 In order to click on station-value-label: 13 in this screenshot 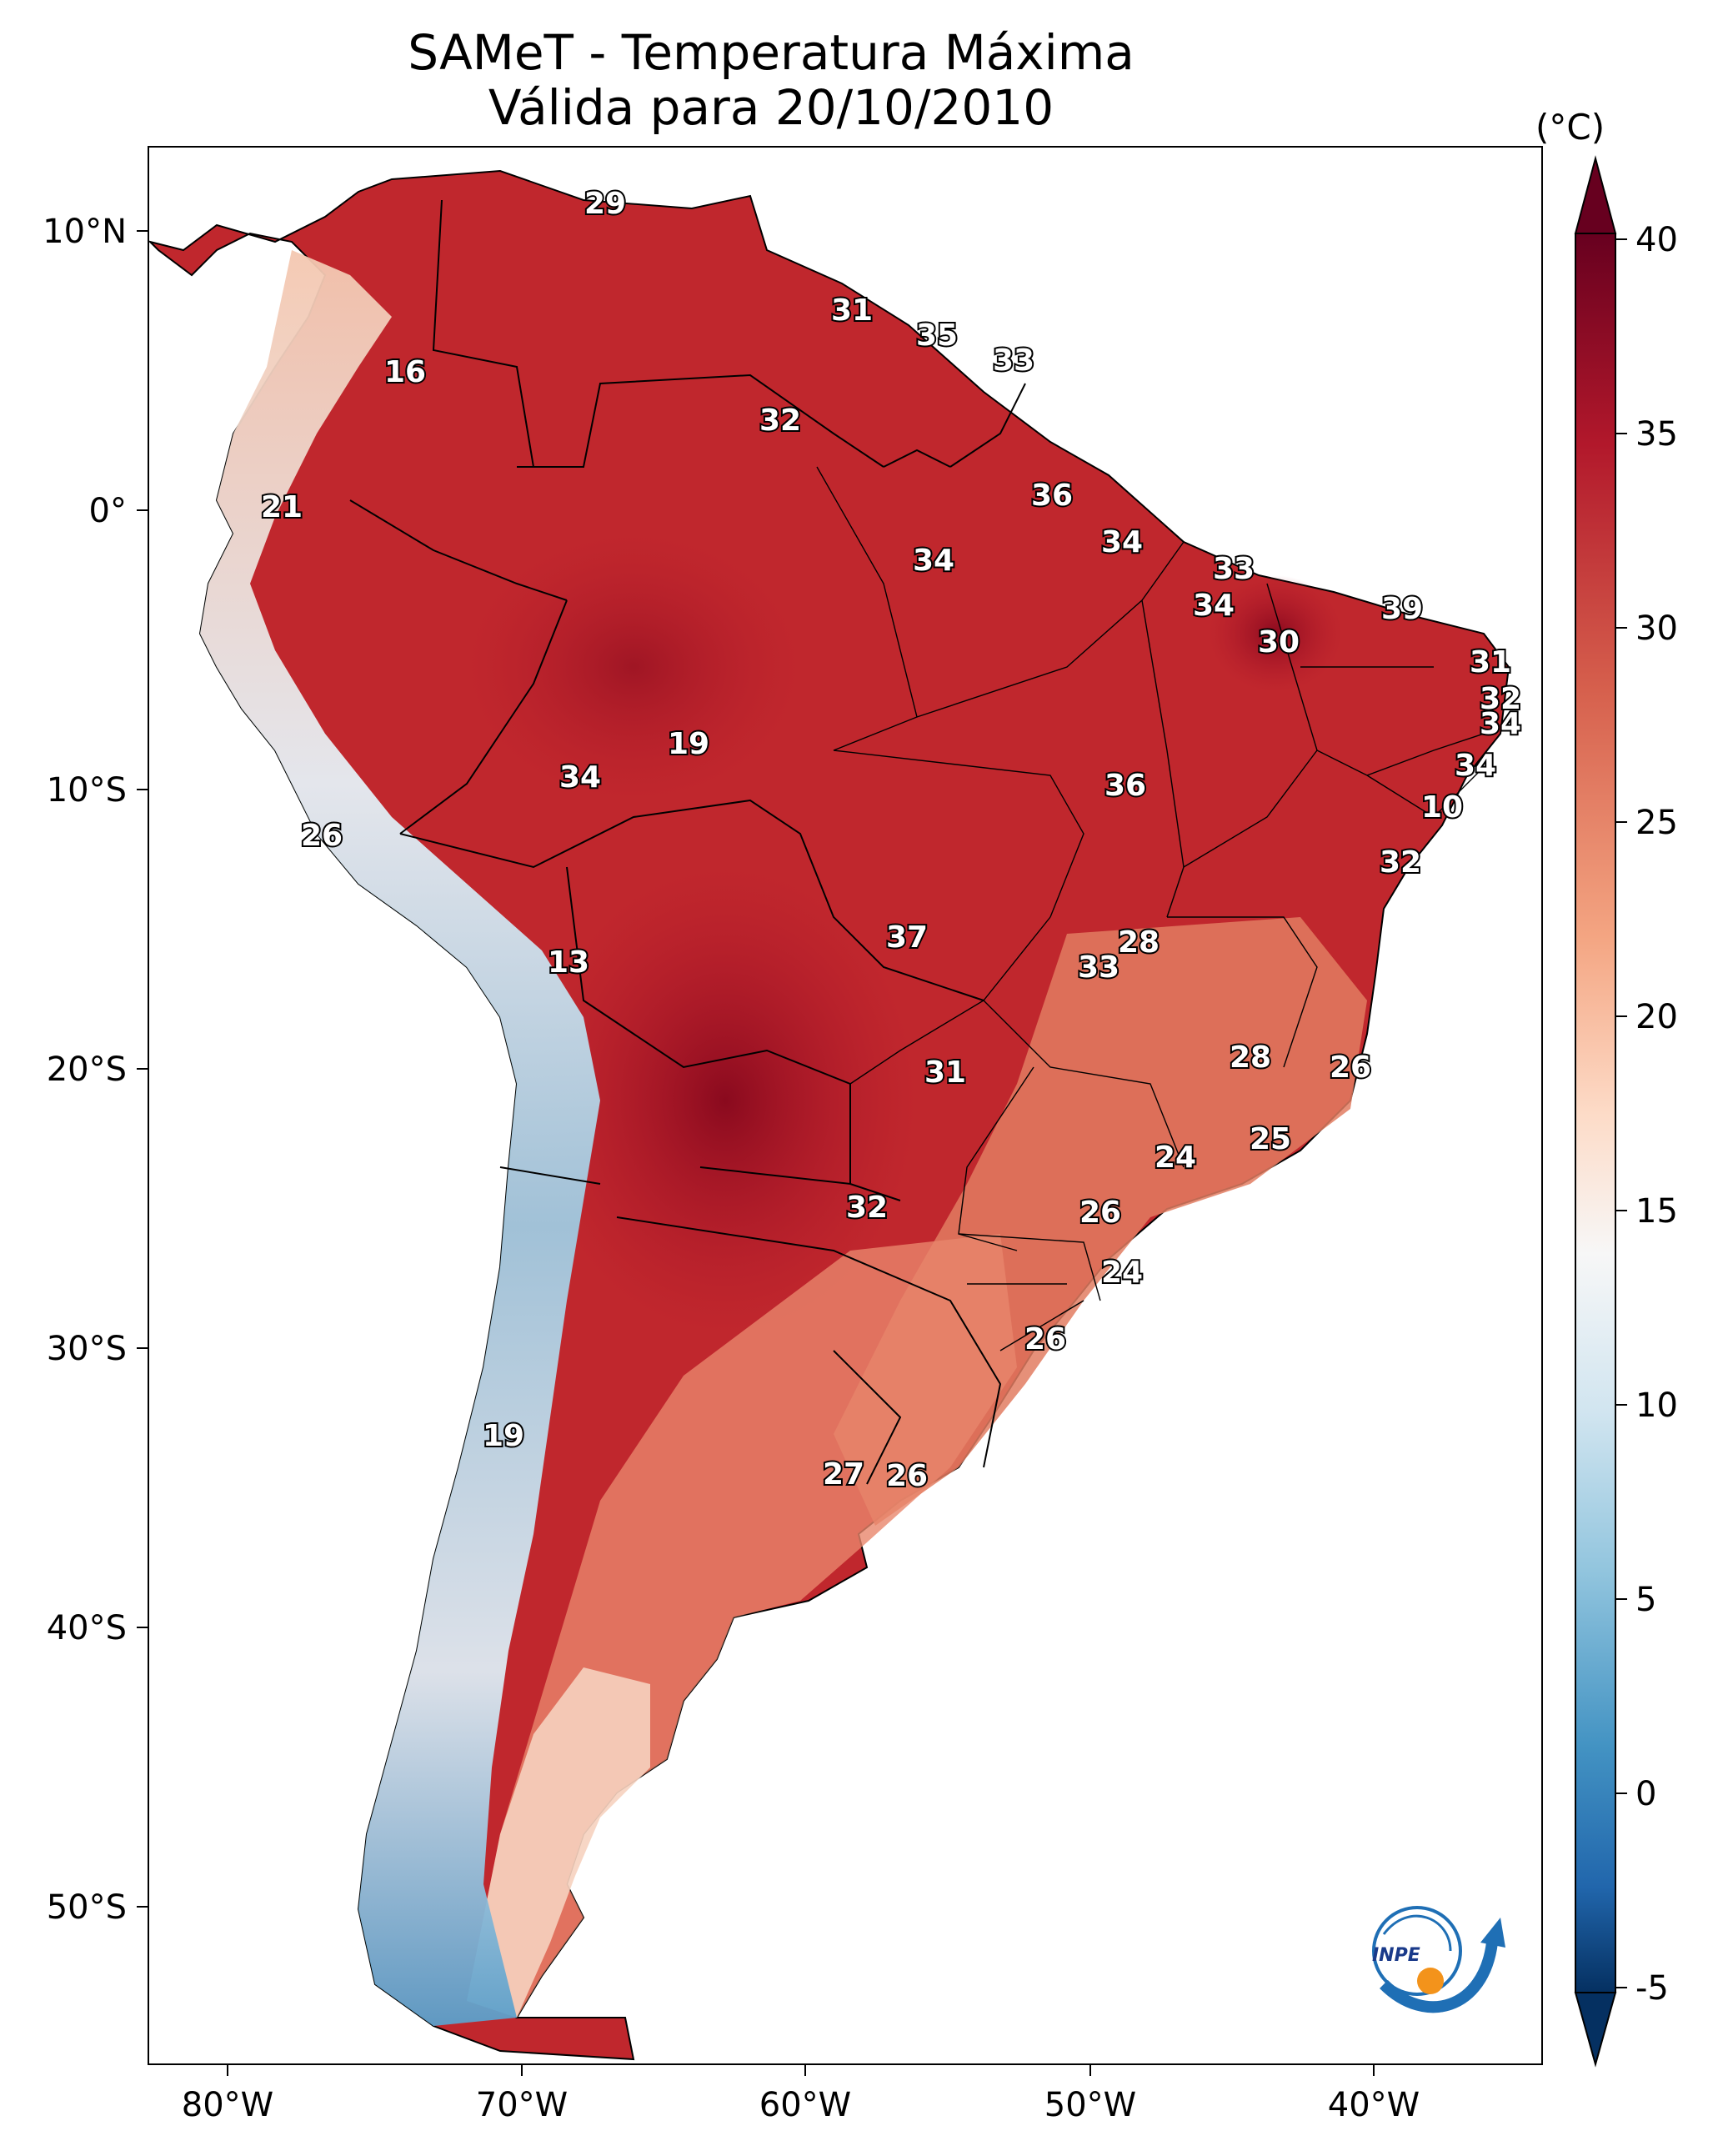, I will do `click(568, 962)`.